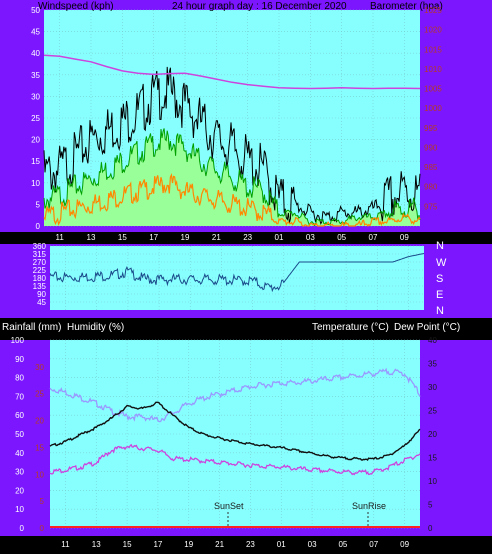  What do you see at coordinates (312, 544) in the screenshot?
I see `temp-x-tick-label: 03` at bounding box center [312, 544].